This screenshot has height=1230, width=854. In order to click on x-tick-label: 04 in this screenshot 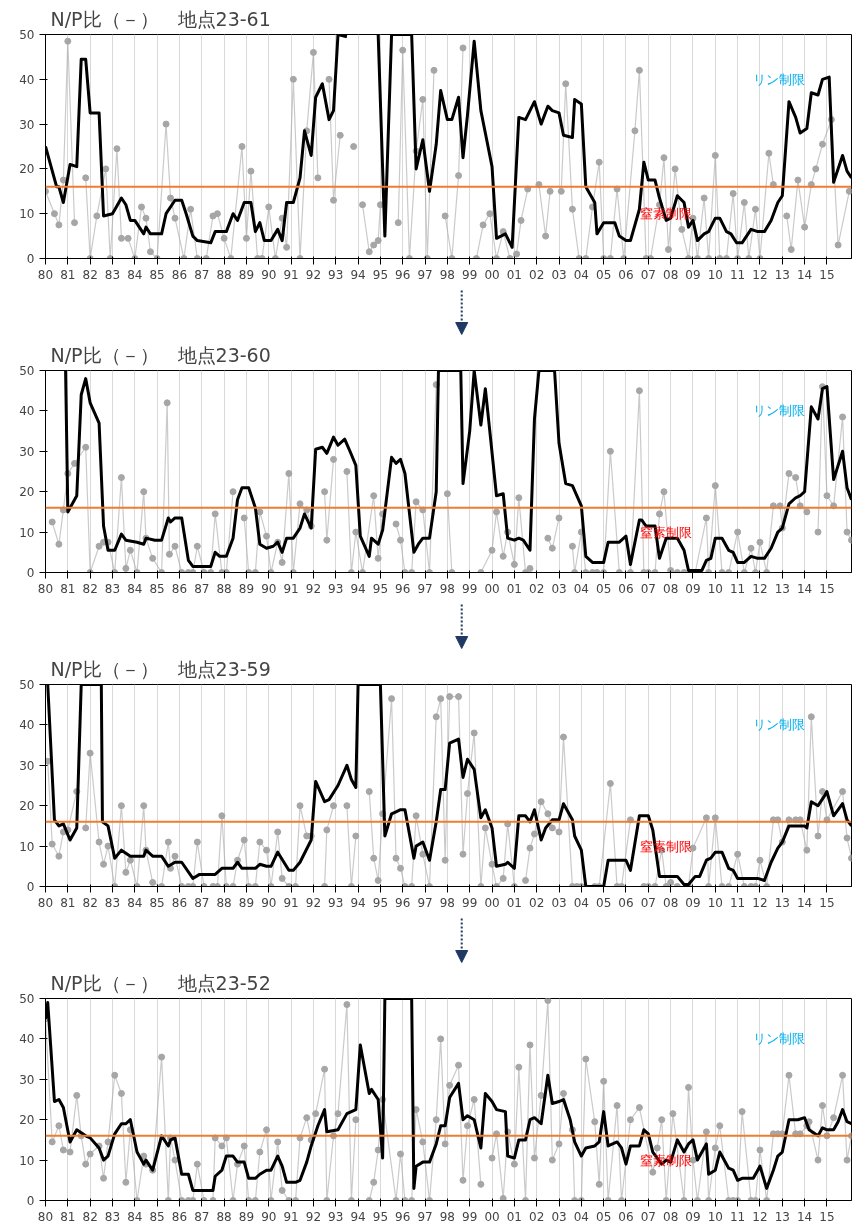, I will do `click(581, 274)`.